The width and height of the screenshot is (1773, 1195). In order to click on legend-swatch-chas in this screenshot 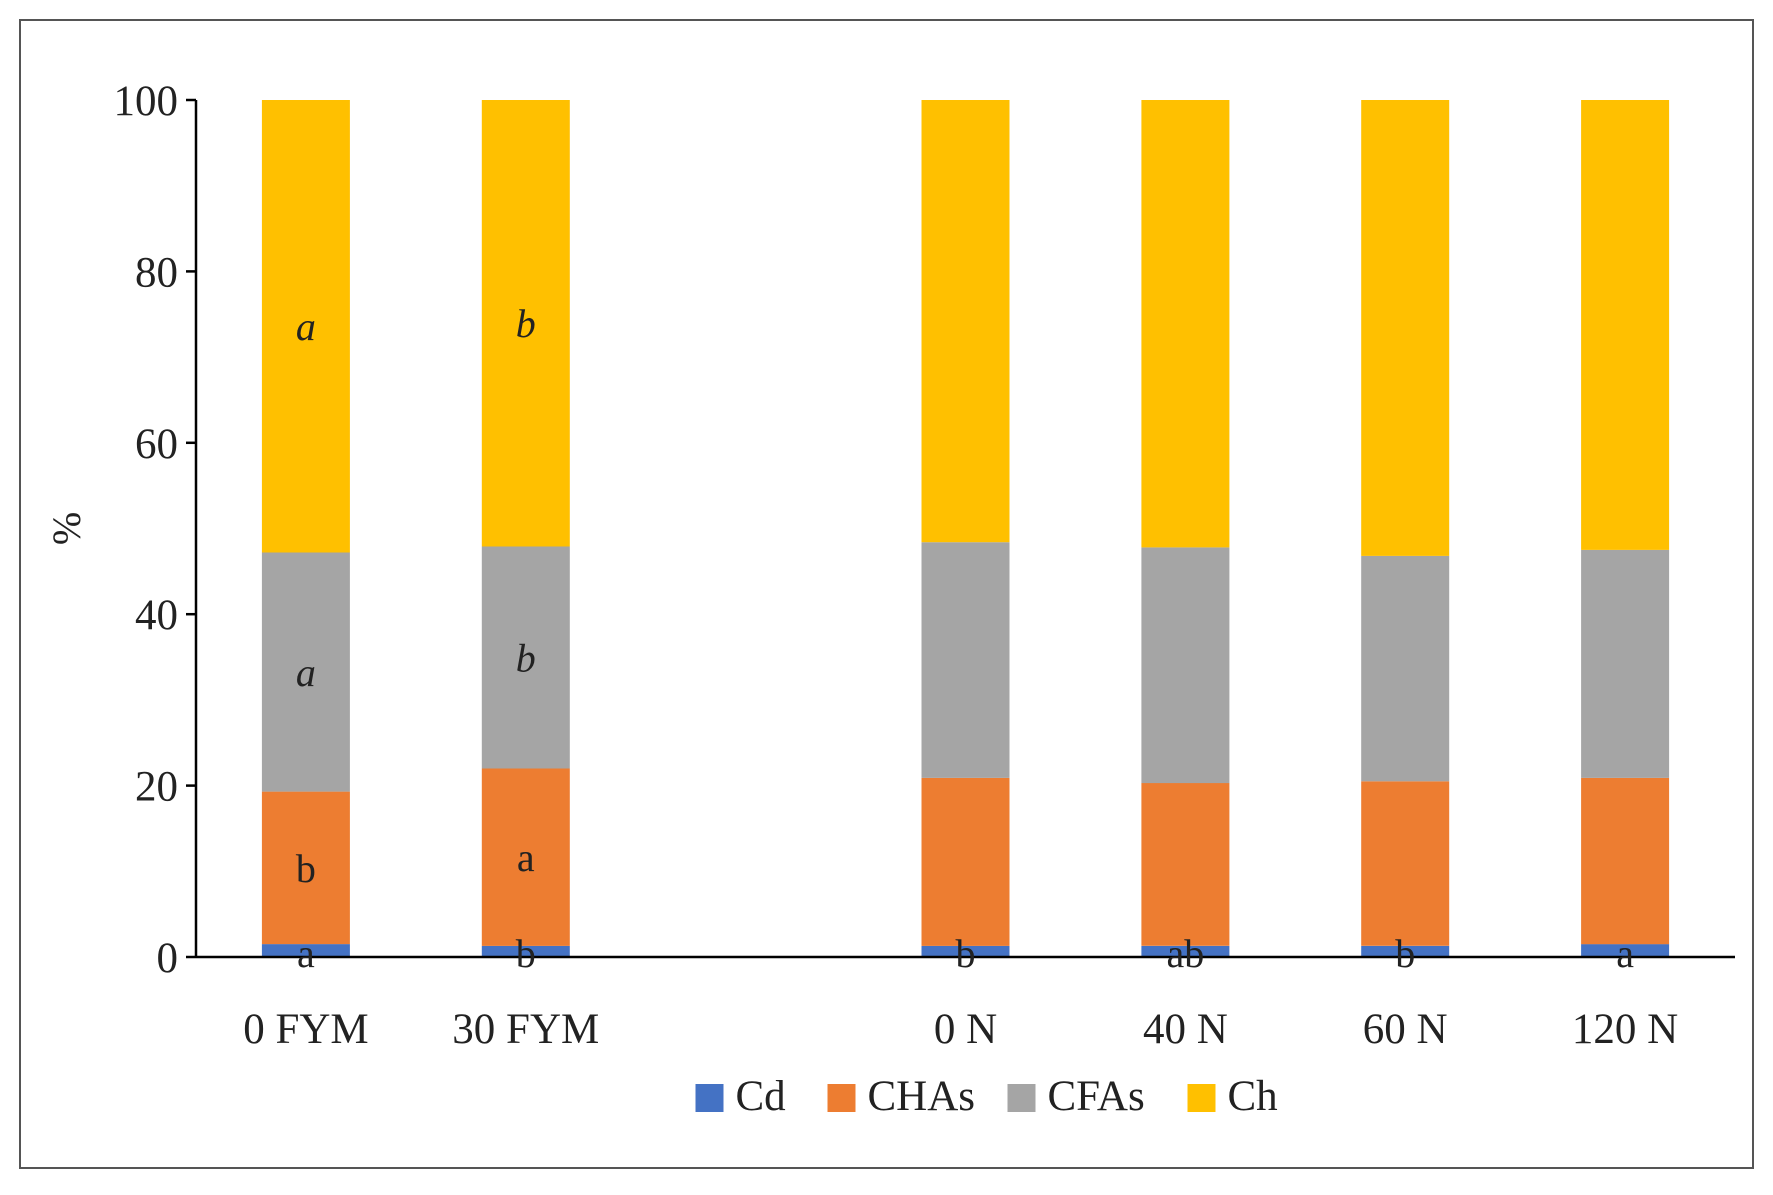, I will do `click(841, 1098)`.